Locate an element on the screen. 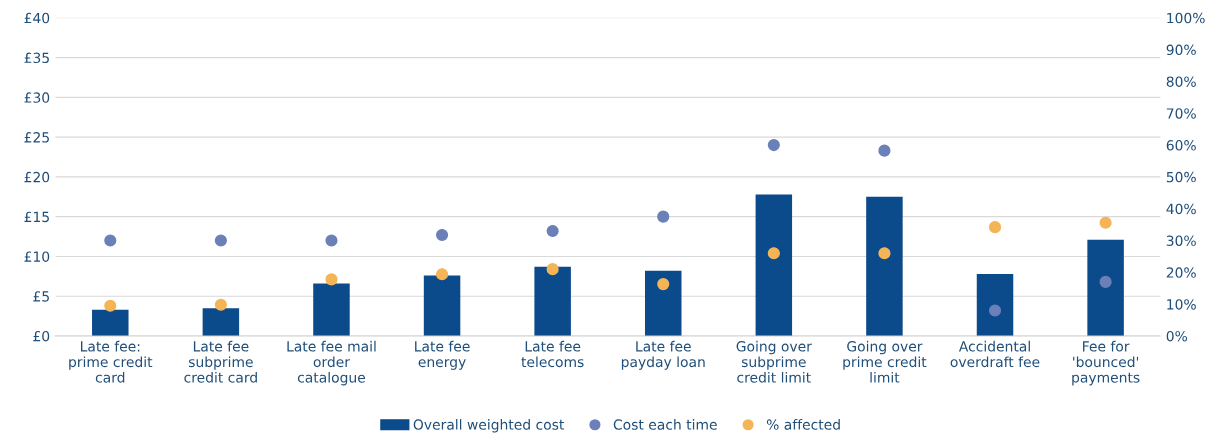 This screenshot has height=445, width=1222. y2-tick-label: 40% is located at coordinates (1181, 209).